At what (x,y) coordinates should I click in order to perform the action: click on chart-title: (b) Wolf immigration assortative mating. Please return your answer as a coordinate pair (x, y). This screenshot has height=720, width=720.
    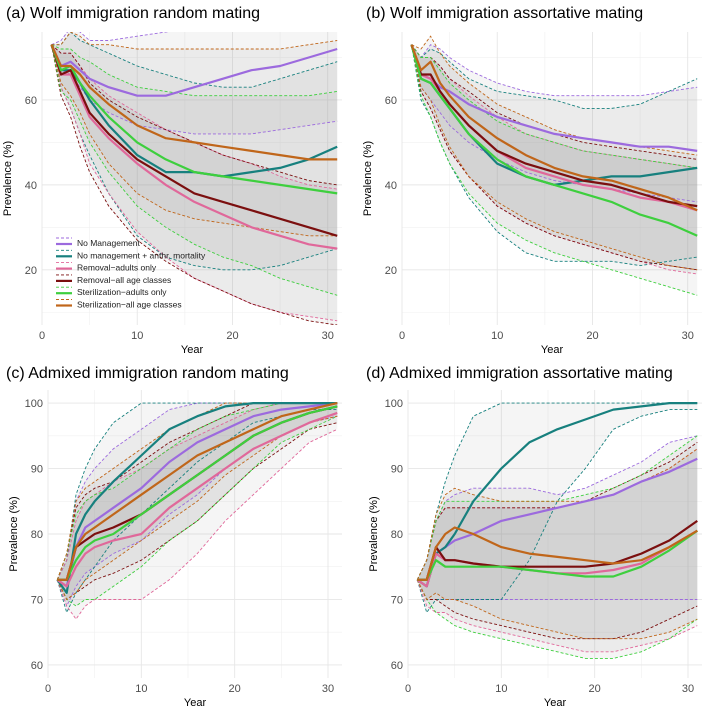
    Looking at the image, I should click on (504, 13).